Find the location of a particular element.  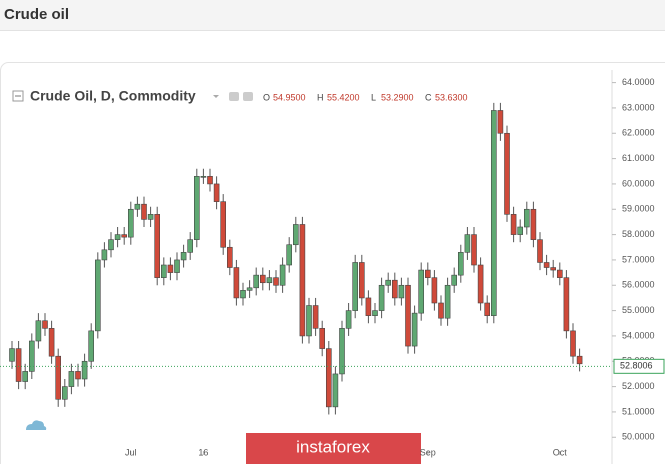

chart-title: Crude Oil, D, Commodity is located at coordinates (113, 96).